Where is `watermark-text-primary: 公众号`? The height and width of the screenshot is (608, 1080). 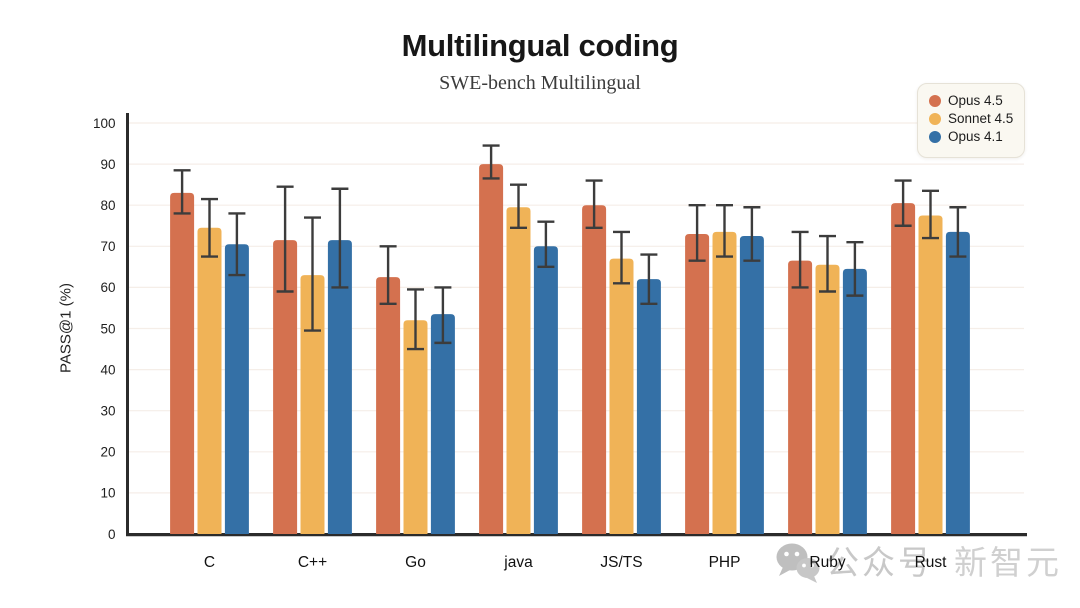
watermark-text-primary: 公众号 is located at coordinates (880, 562).